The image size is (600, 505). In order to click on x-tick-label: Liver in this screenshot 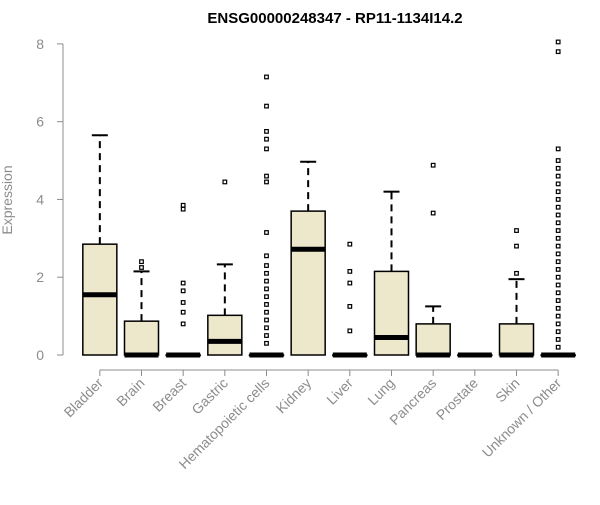, I will do `click(339, 391)`.